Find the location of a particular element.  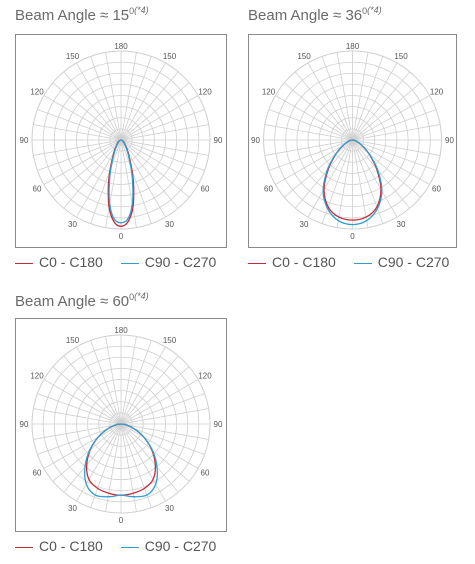

series-c90-curve is located at coordinates (352, 182).